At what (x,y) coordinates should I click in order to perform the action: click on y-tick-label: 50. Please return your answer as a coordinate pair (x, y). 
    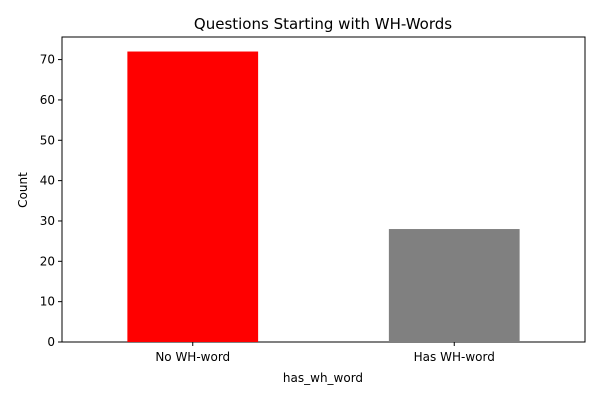
    Looking at the image, I should click on (47, 140).